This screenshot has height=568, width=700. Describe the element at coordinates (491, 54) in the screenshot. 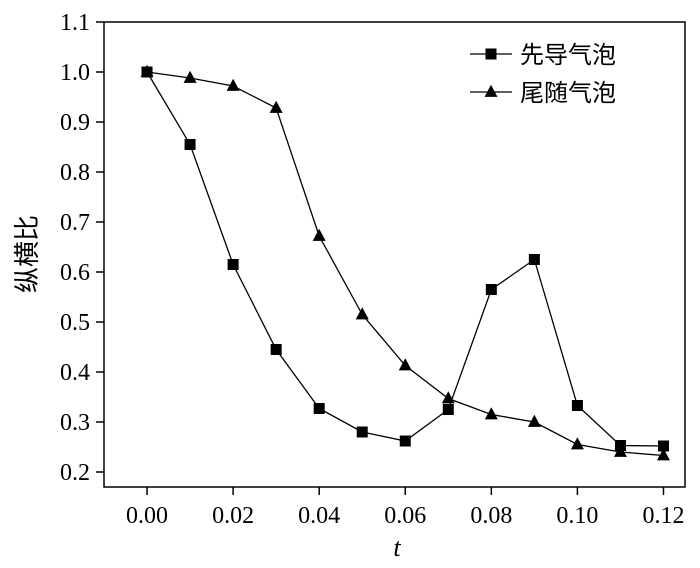

I see `legend-marker-square` at that location.